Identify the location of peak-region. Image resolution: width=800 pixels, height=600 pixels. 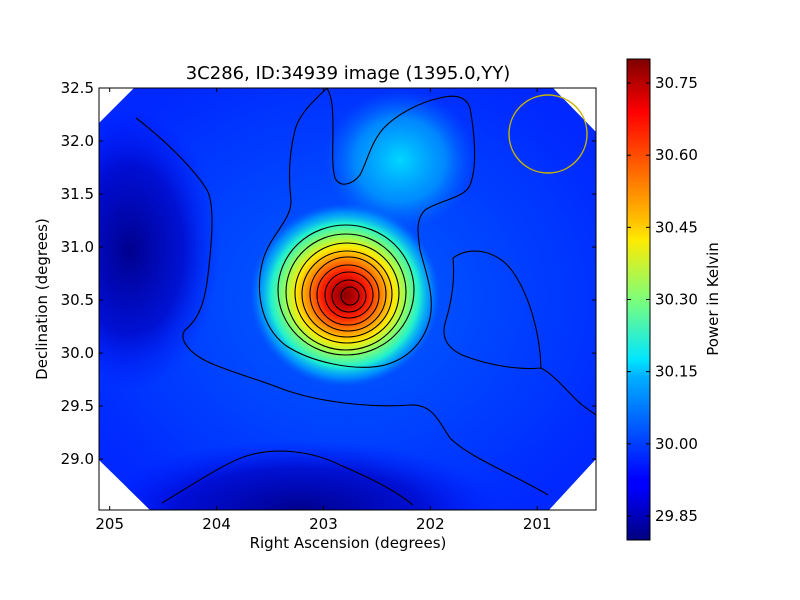
(345, 295).